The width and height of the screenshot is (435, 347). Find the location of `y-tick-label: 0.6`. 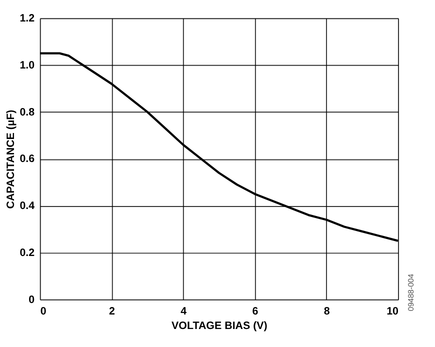

y-tick-label: 0.6 is located at coordinates (27, 159).